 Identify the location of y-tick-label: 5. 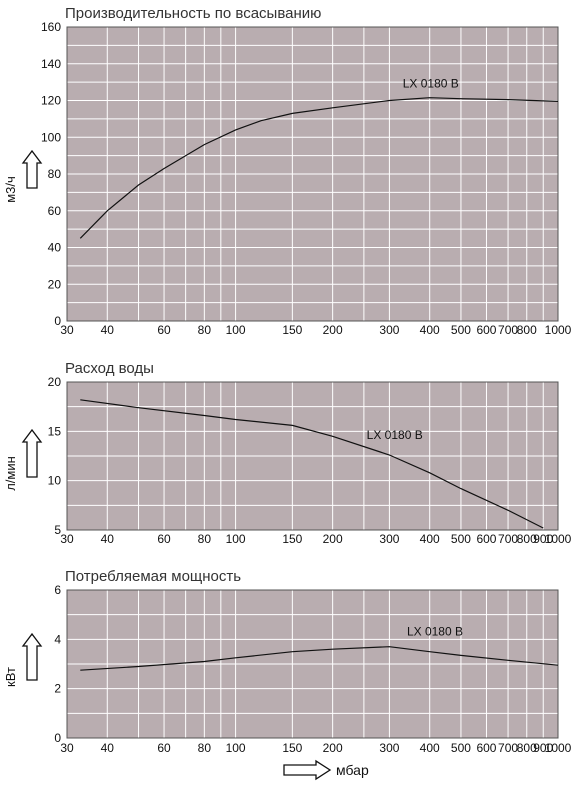
(57, 530).